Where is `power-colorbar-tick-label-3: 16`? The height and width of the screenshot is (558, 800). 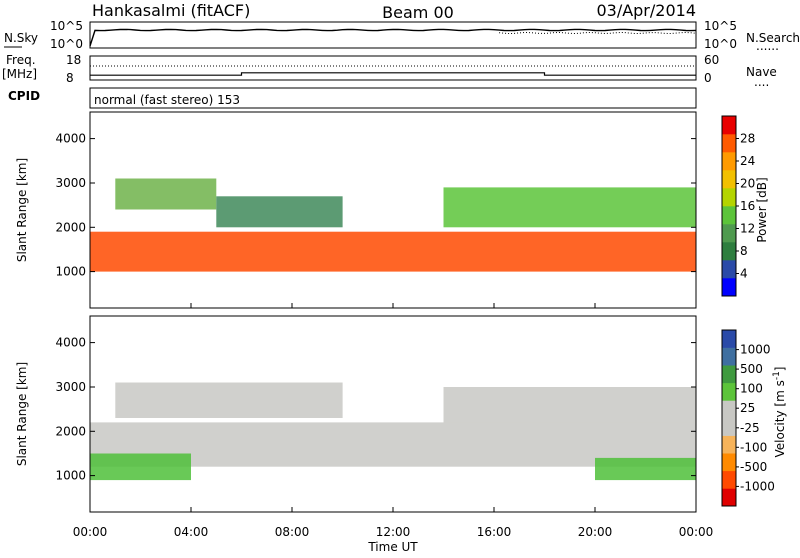
power-colorbar-tick-label-3: 16 is located at coordinates (747, 206).